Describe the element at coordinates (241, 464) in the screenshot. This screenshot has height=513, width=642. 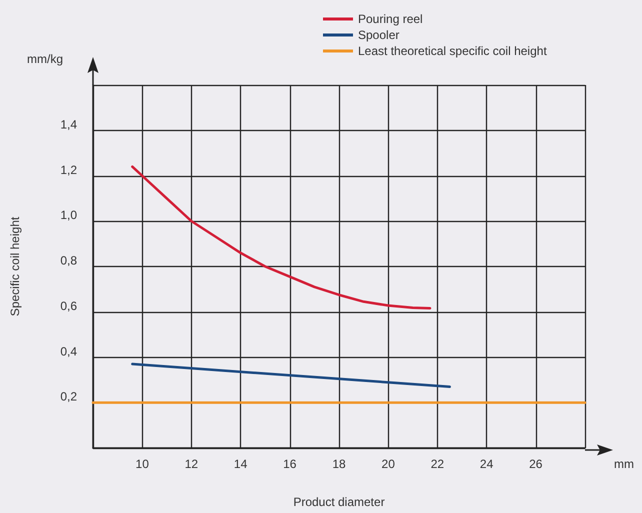
I see `x-tick-label: 14` at that location.